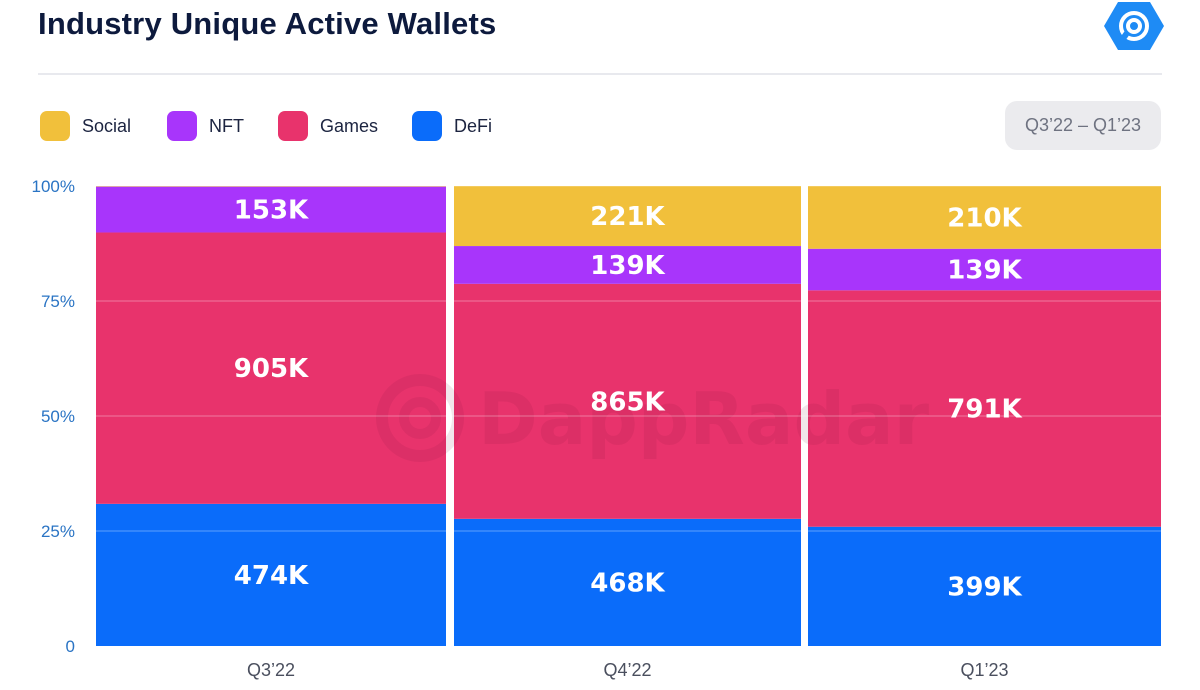 The height and width of the screenshot is (690, 1200). What do you see at coordinates (427, 126) in the screenshot?
I see `legend-swatch-defi` at bounding box center [427, 126].